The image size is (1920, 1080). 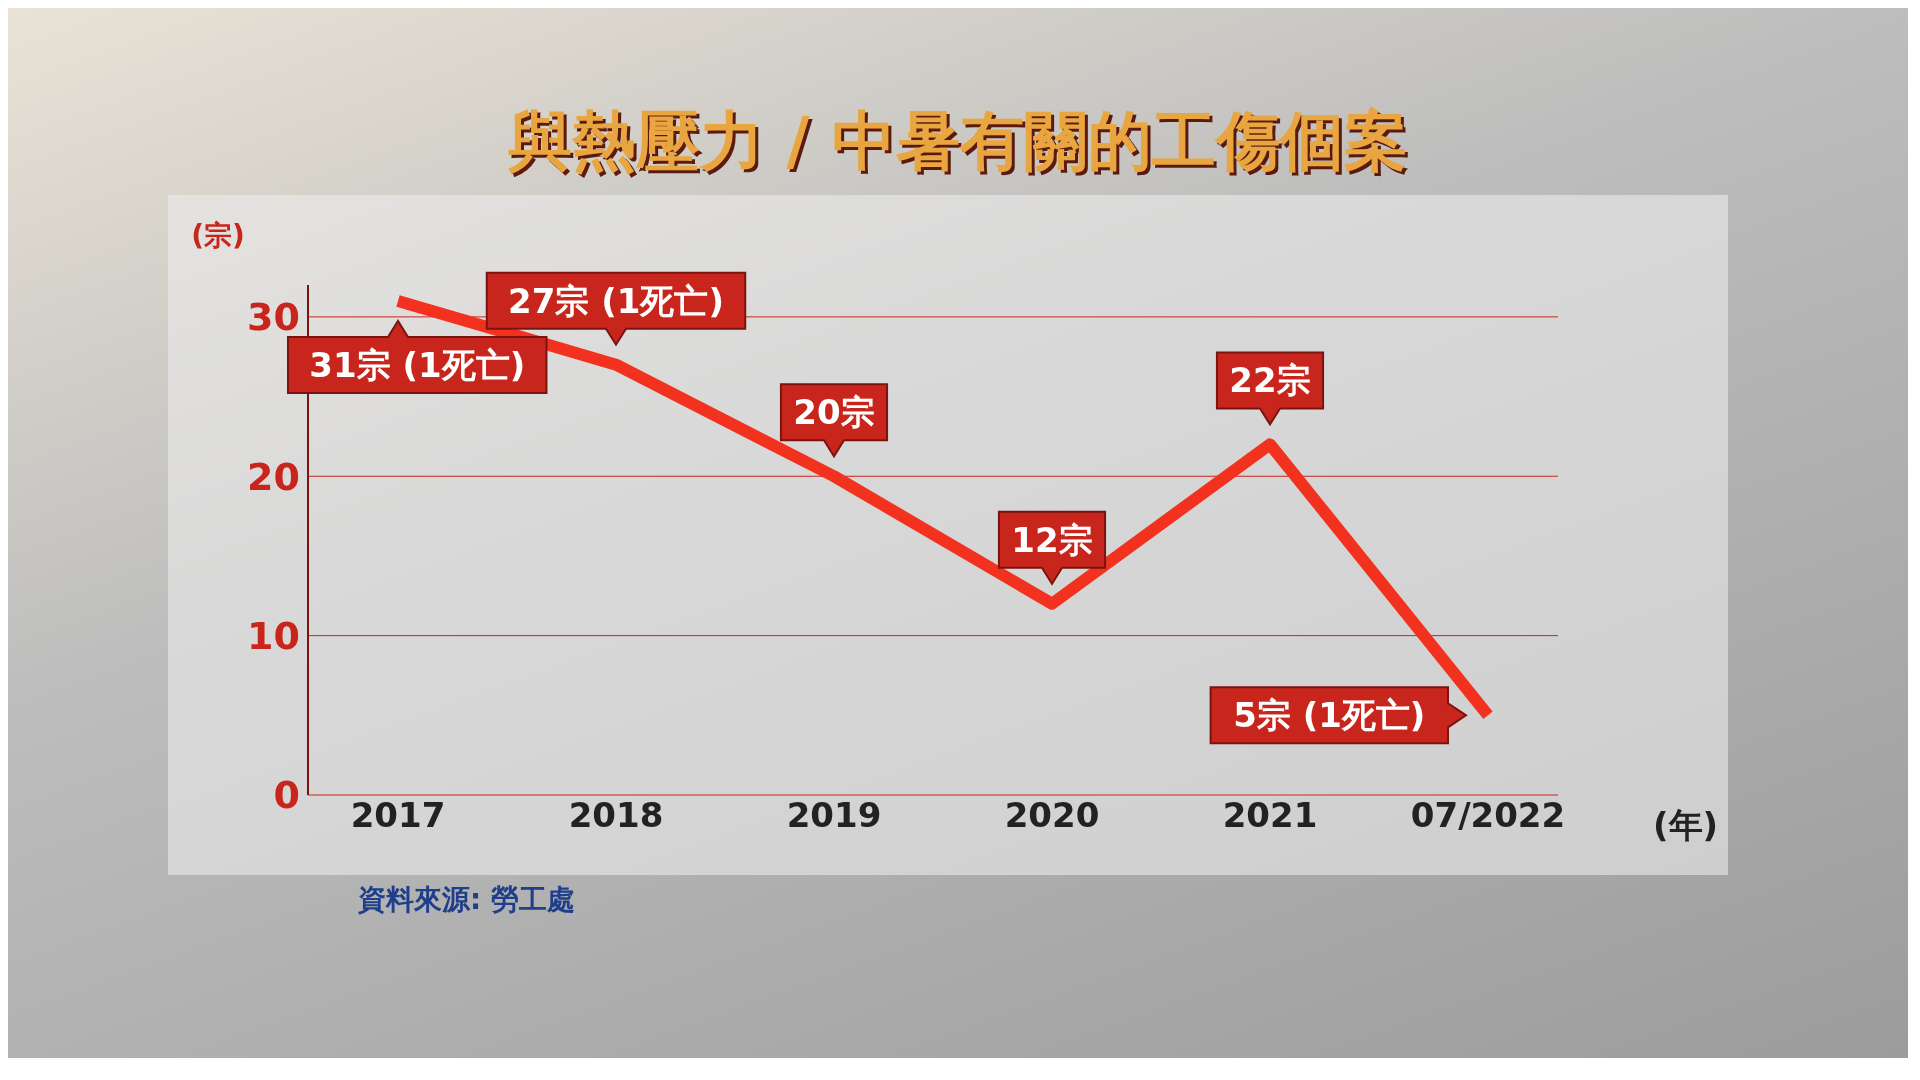 What do you see at coordinates (616, 815) in the screenshot?
I see `x-tick-label: 2018` at bounding box center [616, 815].